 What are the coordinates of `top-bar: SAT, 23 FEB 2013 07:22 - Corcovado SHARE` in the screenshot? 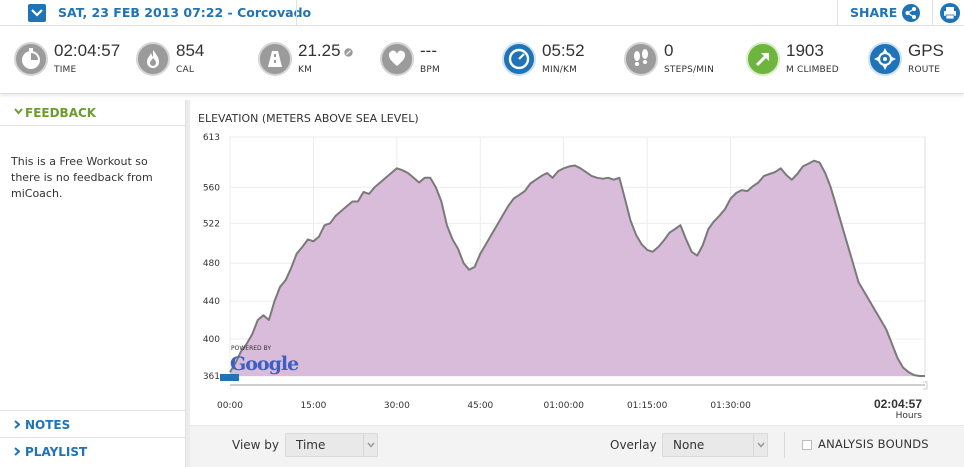 It's located at (482, 13).